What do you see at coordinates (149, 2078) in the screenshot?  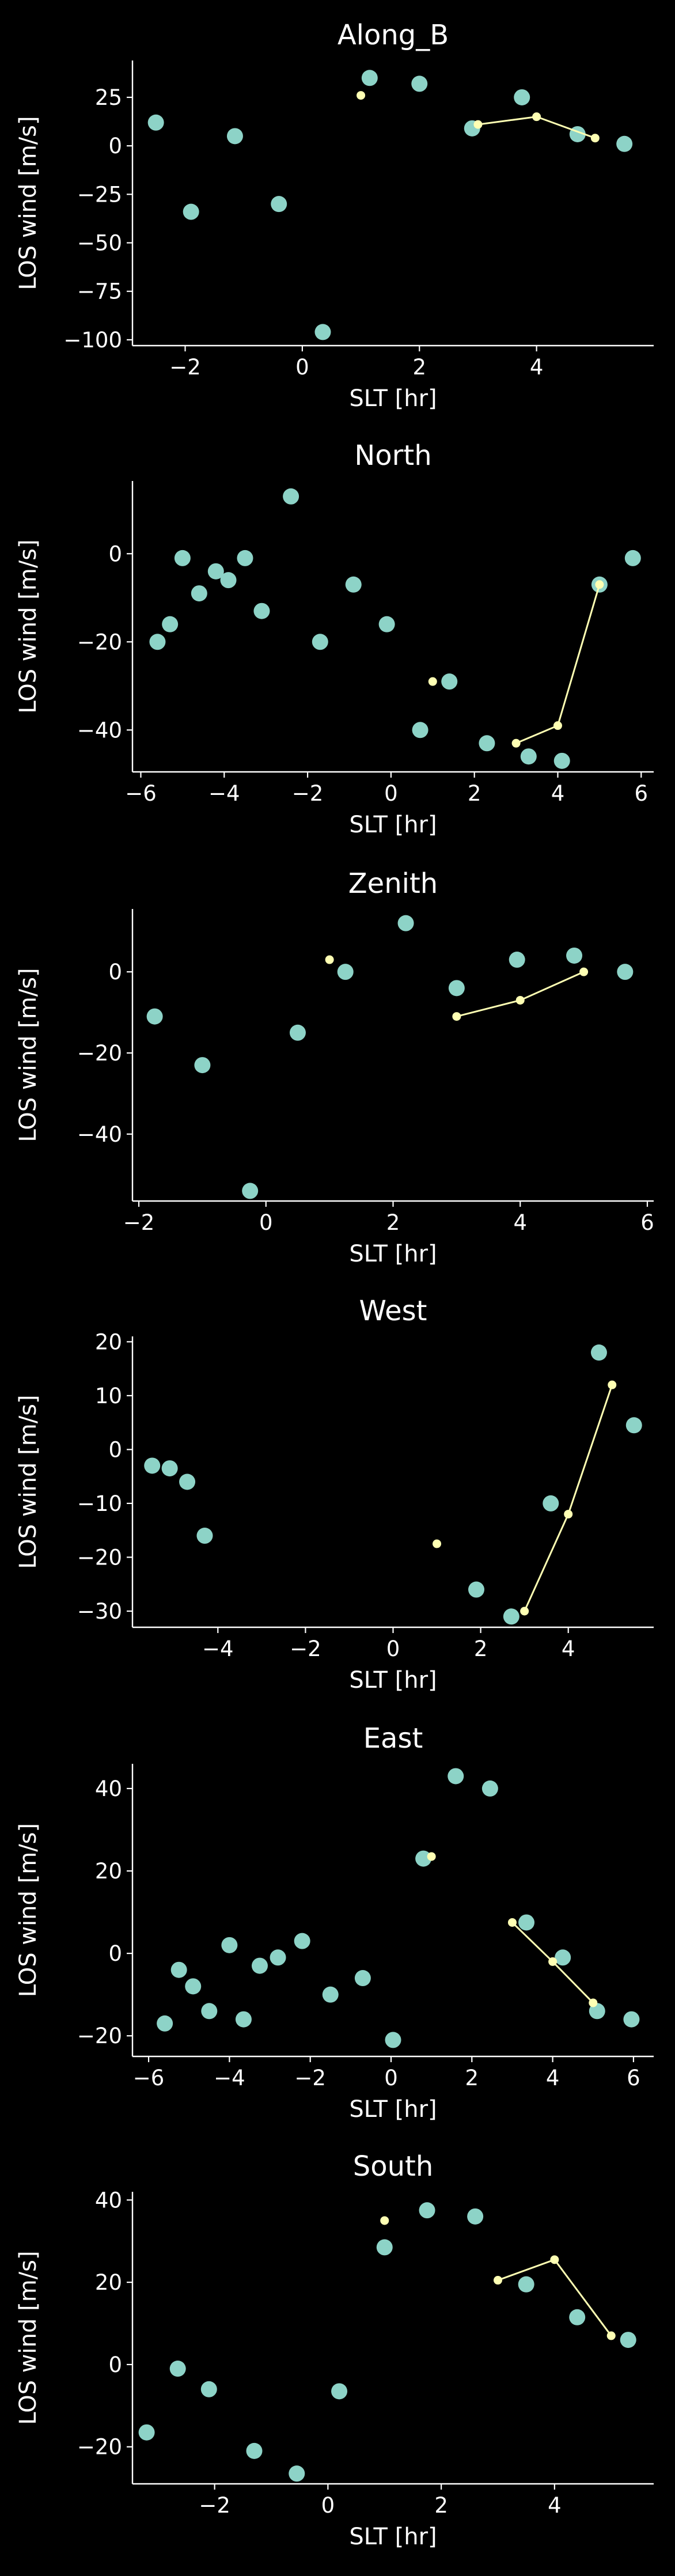 I see `x-tick-label: −6` at bounding box center [149, 2078].